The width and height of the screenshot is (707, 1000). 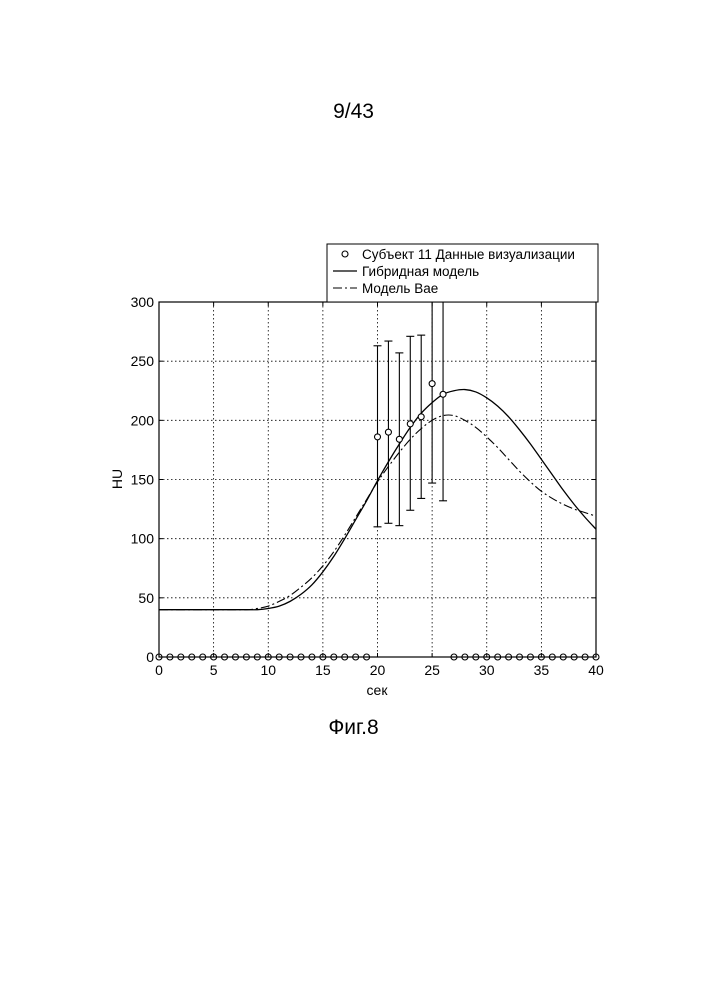 I want to click on legend-swatch-data, so click(x=345, y=254).